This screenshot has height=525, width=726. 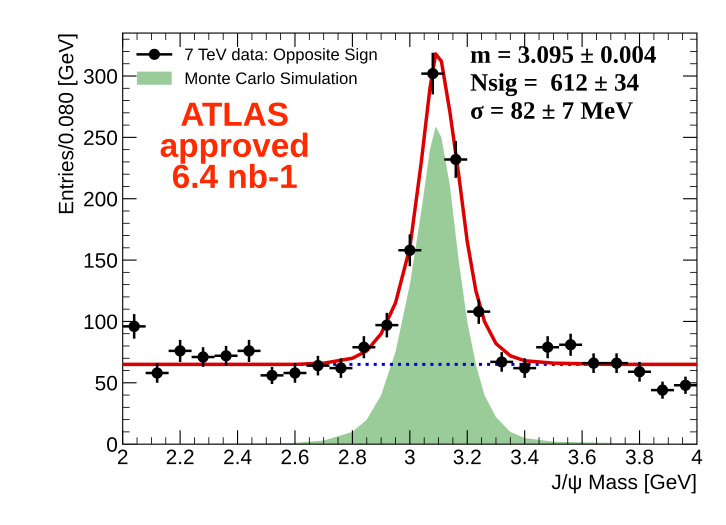 What do you see at coordinates (281, 56) in the screenshot?
I see `legend-label: 7 TeV data: Opposite Sign` at bounding box center [281, 56].